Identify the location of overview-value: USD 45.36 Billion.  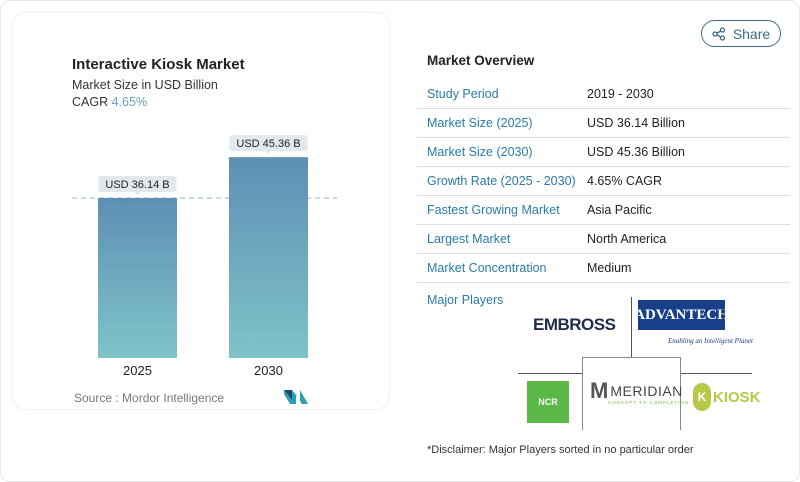
(636, 152).